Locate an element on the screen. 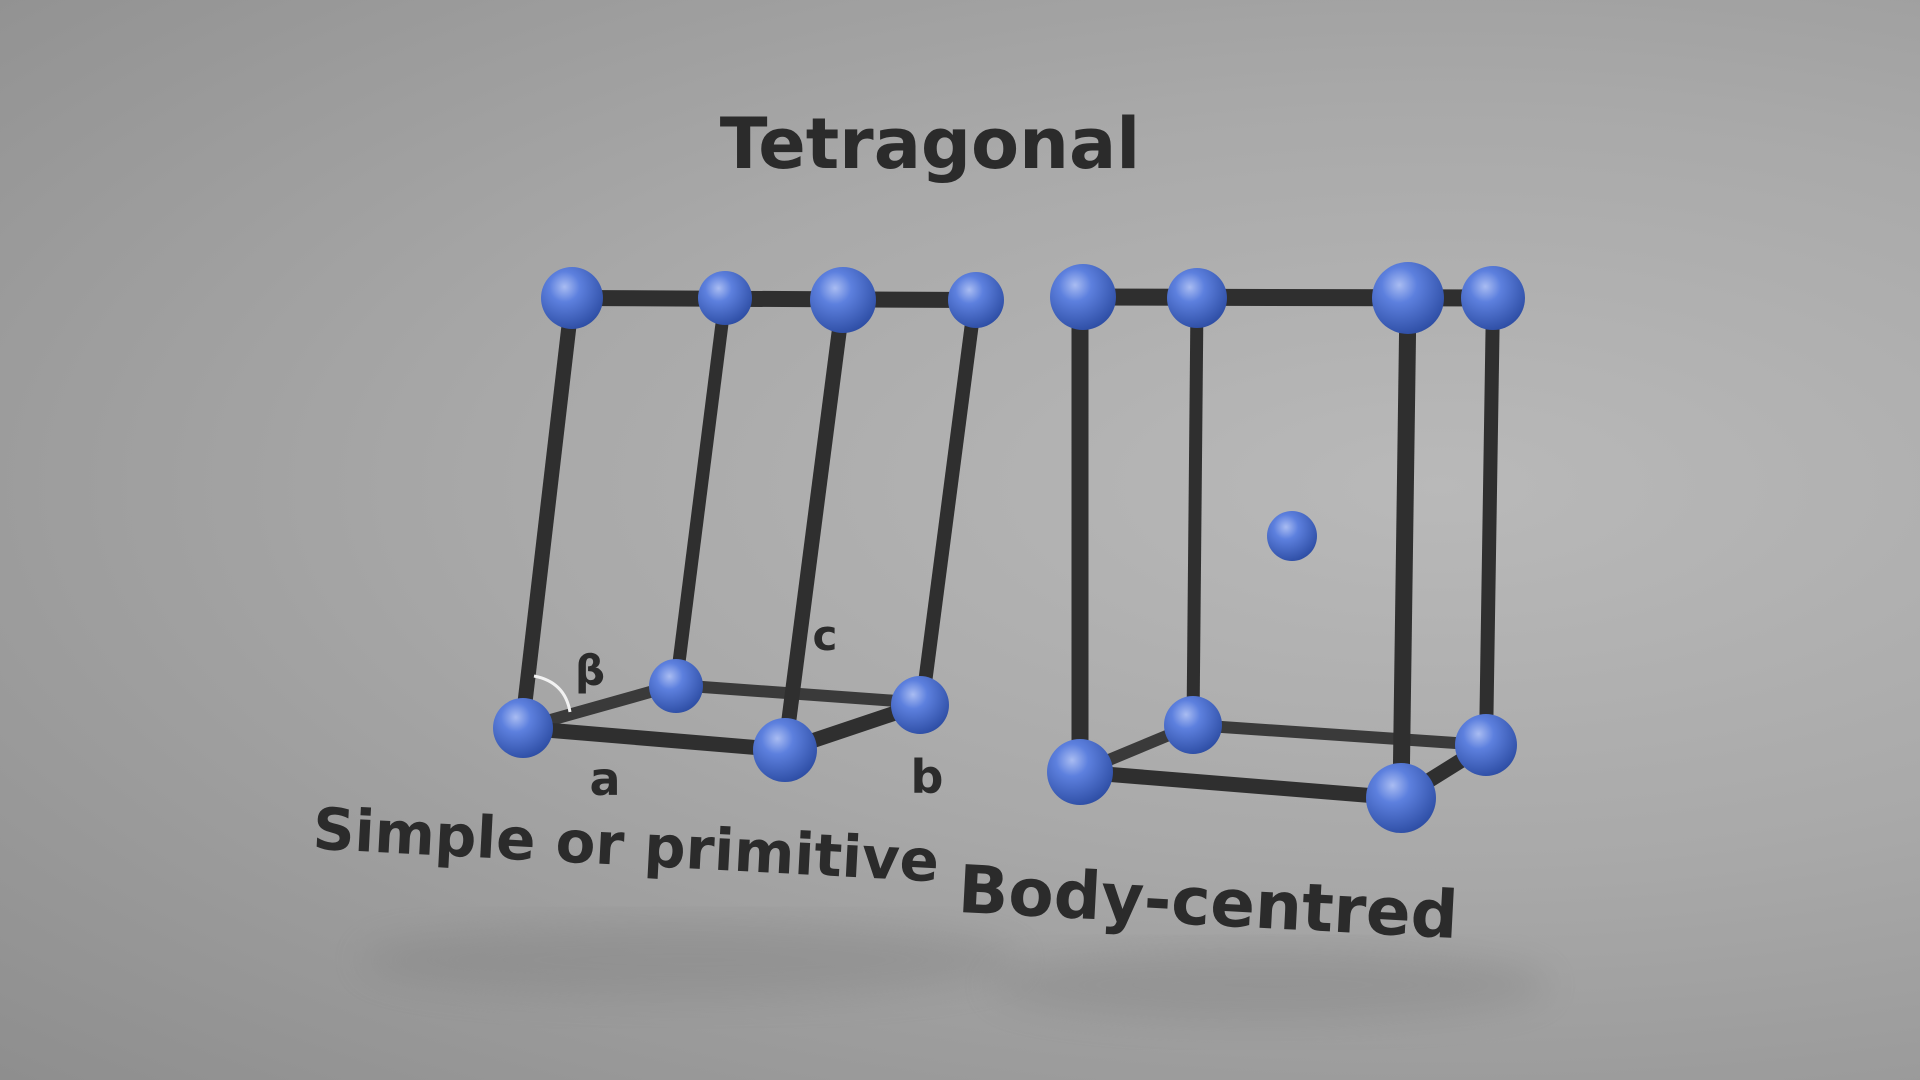 The height and width of the screenshot is (1080, 1920). axis-label-c: c is located at coordinates (825, 635).